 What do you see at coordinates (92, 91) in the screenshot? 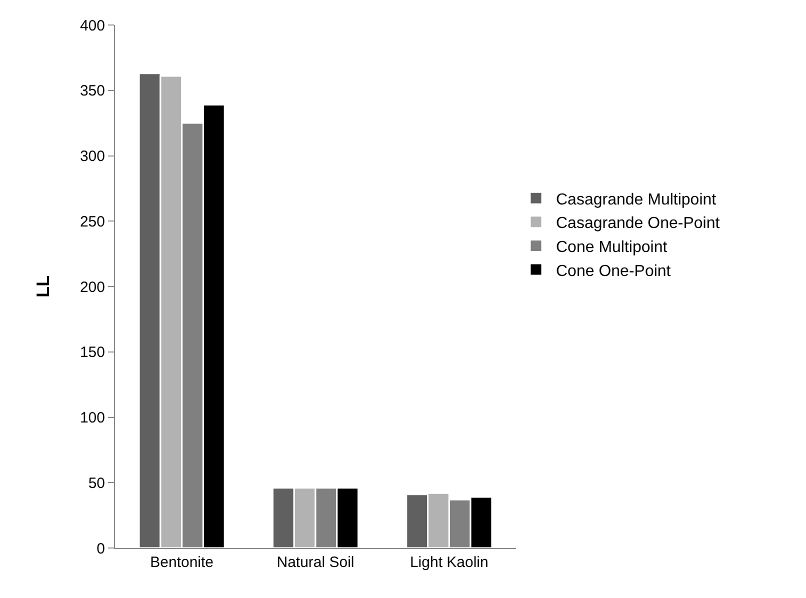
I see `y-tick-label: 350` at bounding box center [92, 91].